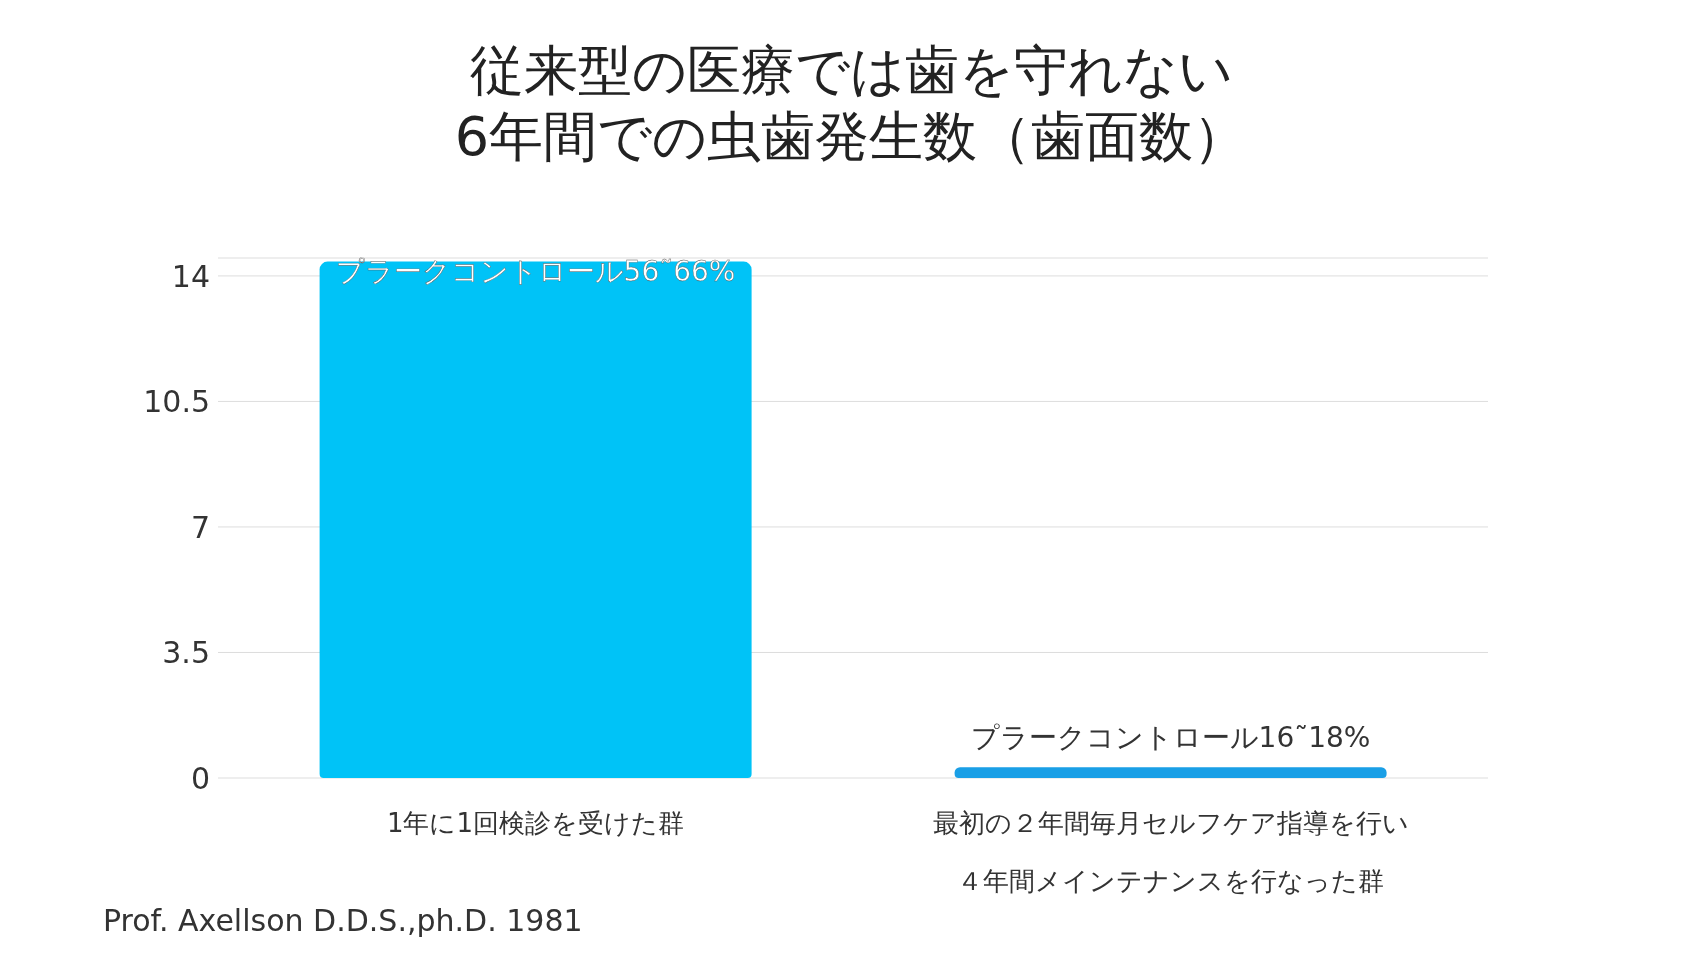 This screenshot has width=1702, height=964. I want to click on annotation: プラークコントロール16˜18%, so click(1170, 738).